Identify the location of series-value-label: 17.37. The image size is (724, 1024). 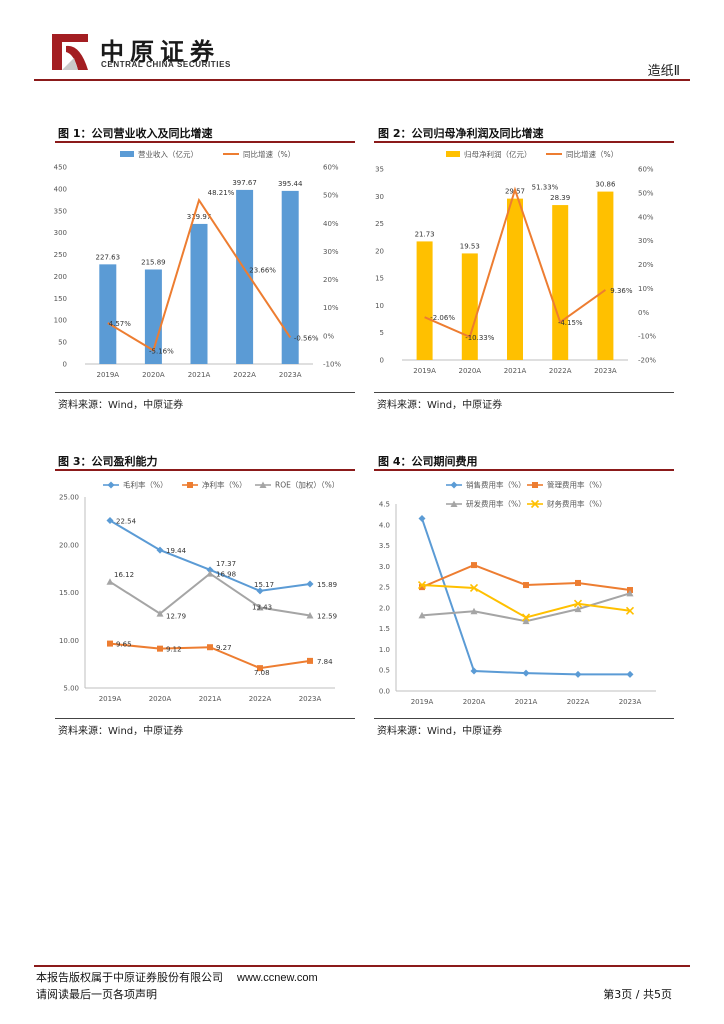
(226, 564).